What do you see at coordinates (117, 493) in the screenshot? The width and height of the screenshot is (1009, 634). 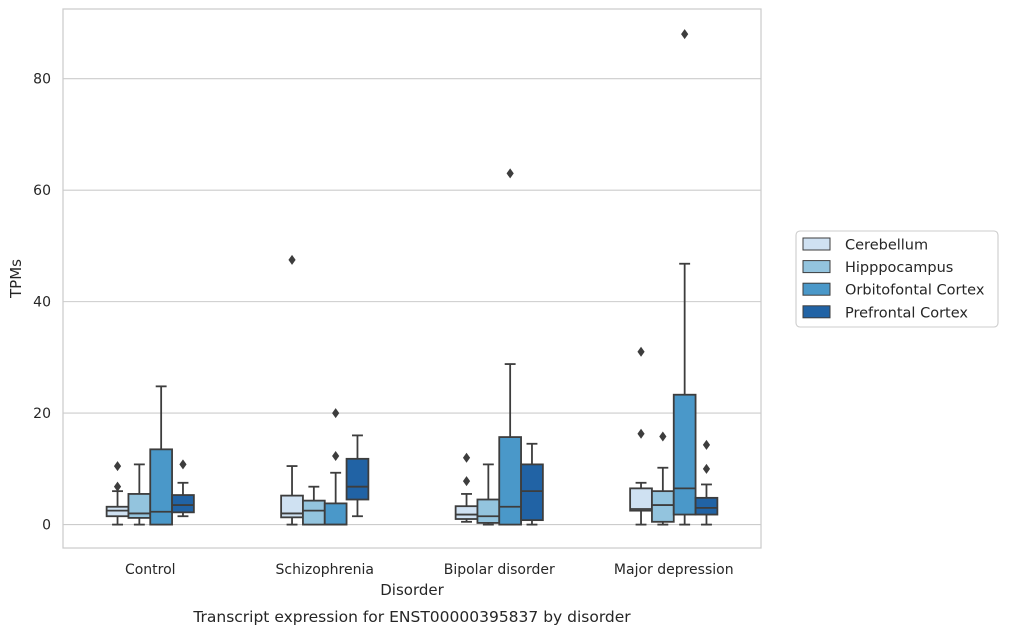 I see `box-cerebellum-control` at bounding box center [117, 493].